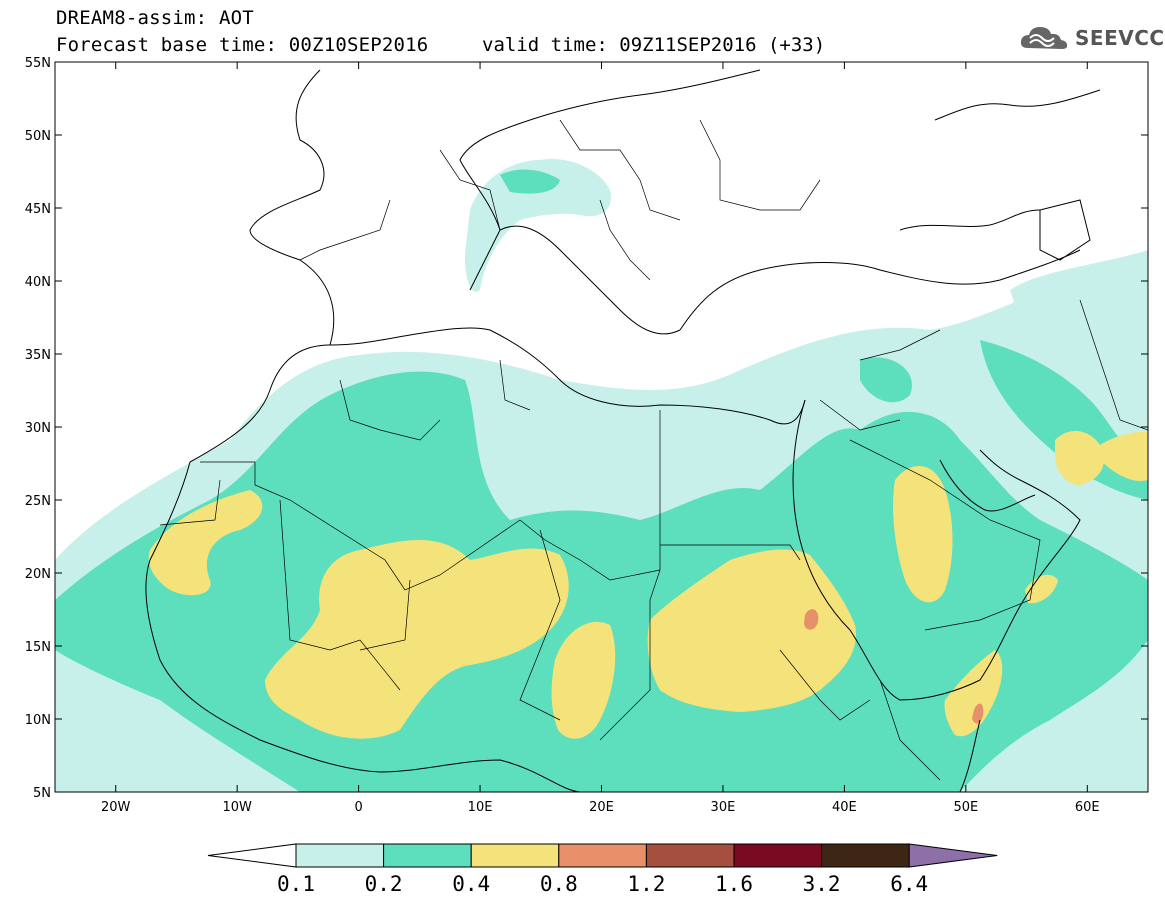 Image resolution: width=1165 pixels, height=905 pixels. What do you see at coordinates (811, 619) in the screenshot?
I see `aot-contour-0.8-sudan` at bounding box center [811, 619].